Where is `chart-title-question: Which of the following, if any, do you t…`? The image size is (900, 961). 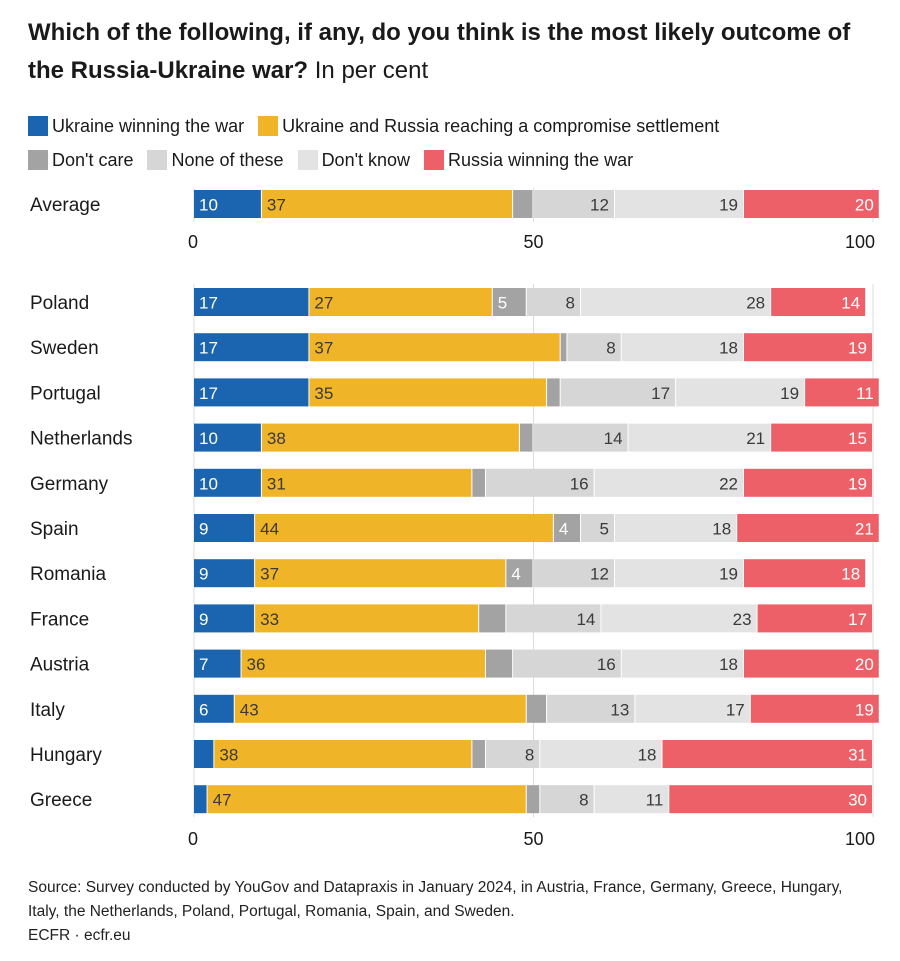 chart-title-question: Which of the following, if any, do you t… is located at coordinates (439, 51).